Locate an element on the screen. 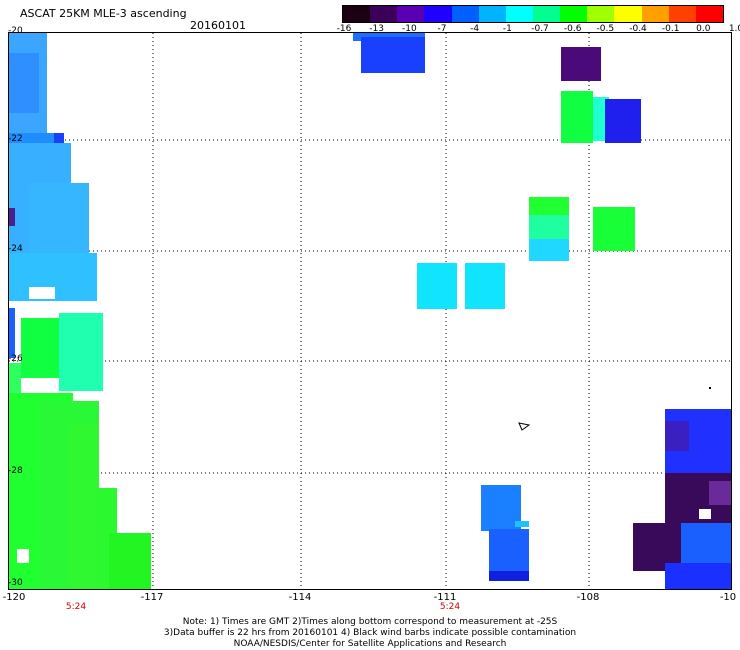 This screenshot has height=650, width=740. colorbar-label: -4 is located at coordinates (475, 29).